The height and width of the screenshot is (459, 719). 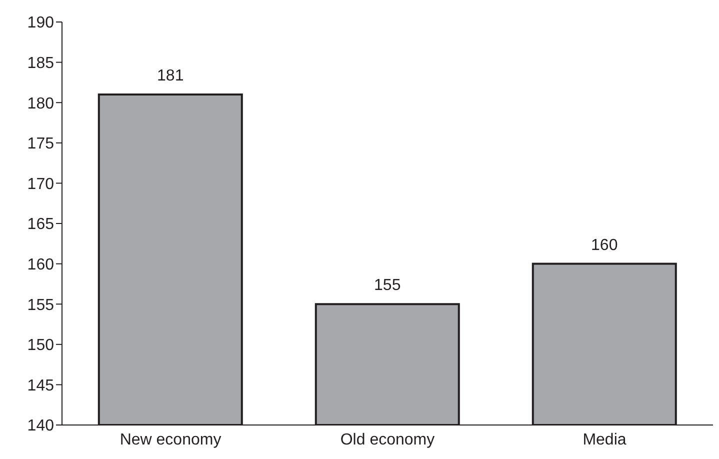 What do you see at coordinates (40, 184) in the screenshot?
I see `y-tick-label: 170` at bounding box center [40, 184].